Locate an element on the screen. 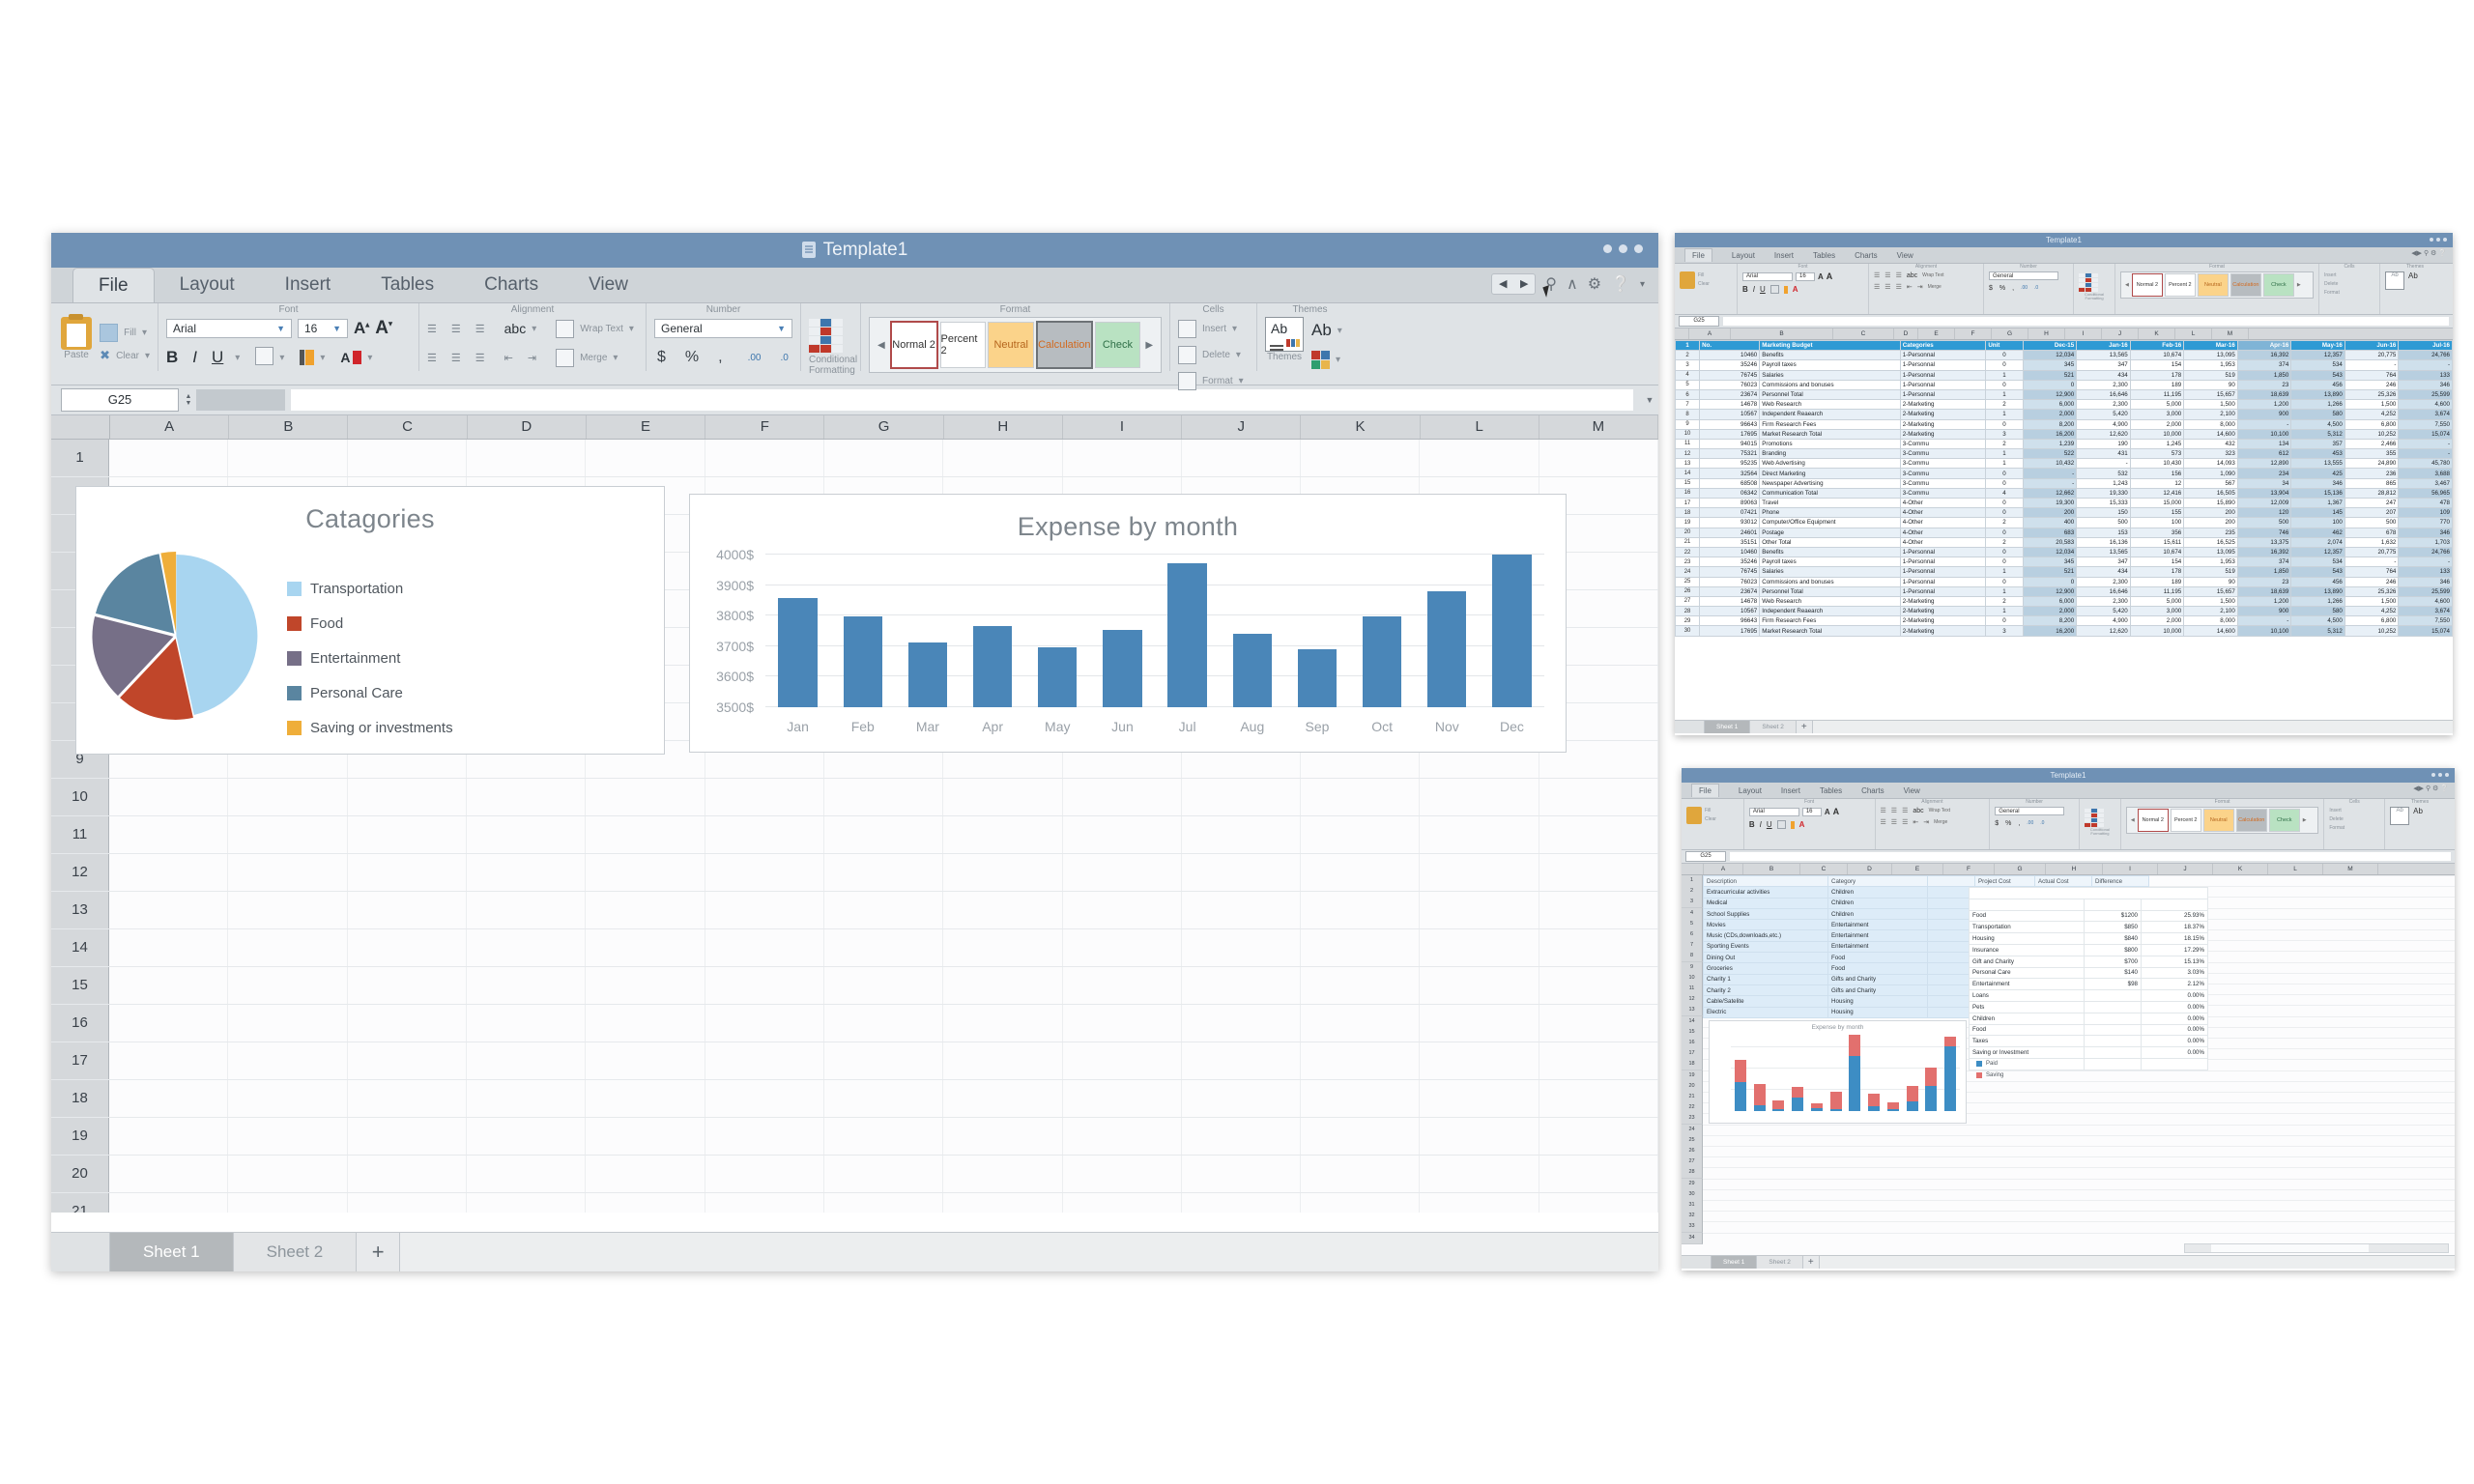  table-cell: 4,252 is located at coordinates (2372, 612).